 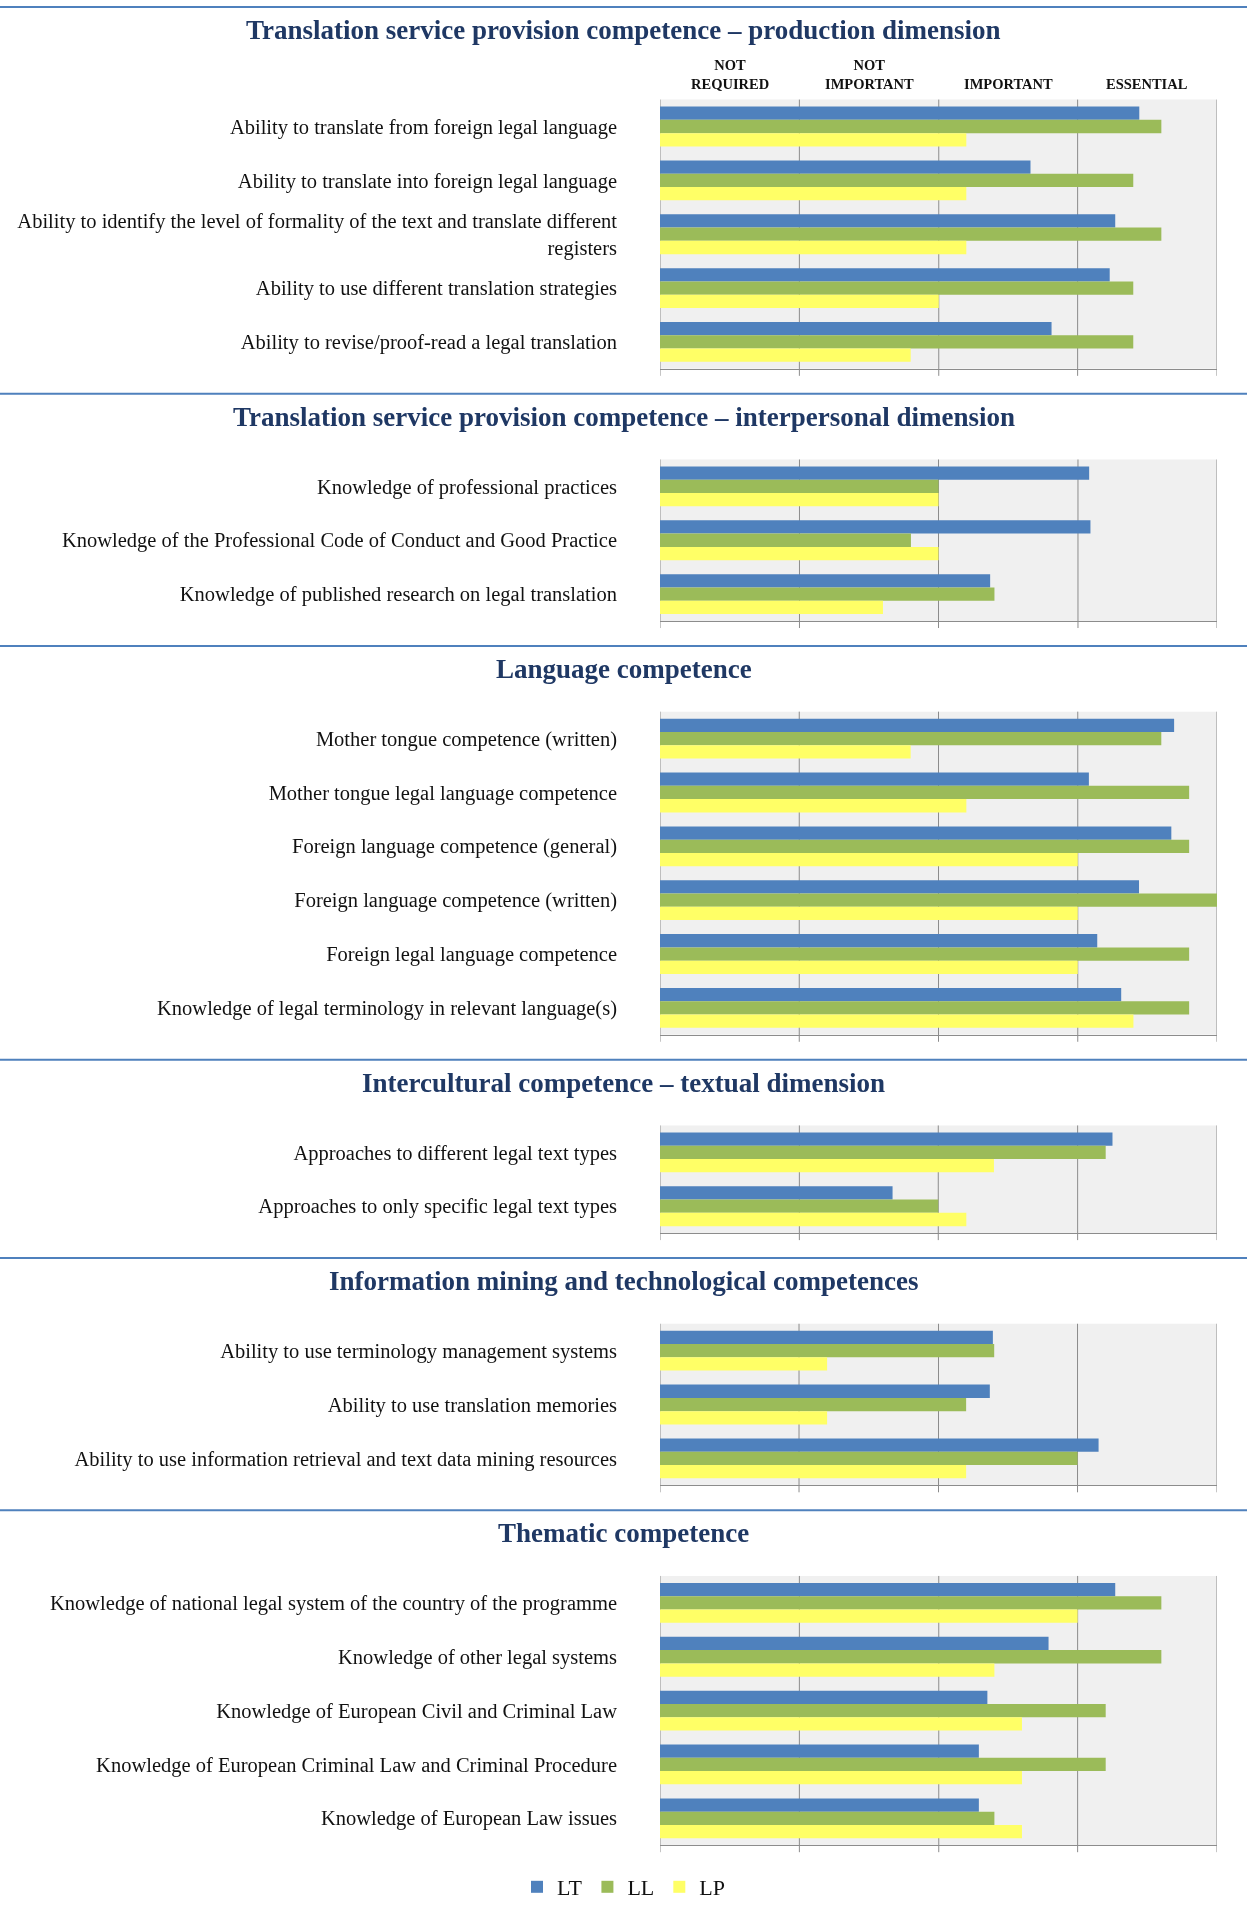 What do you see at coordinates (469, 1819) in the screenshot?
I see `y-tick-label: Knowledge of European Law issues` at bounding box center [469, 1819].